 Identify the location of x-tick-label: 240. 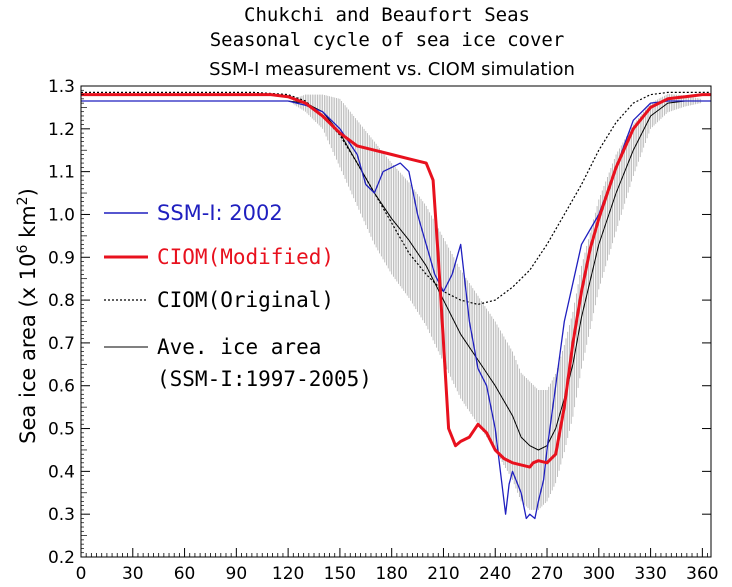
(495, 574).